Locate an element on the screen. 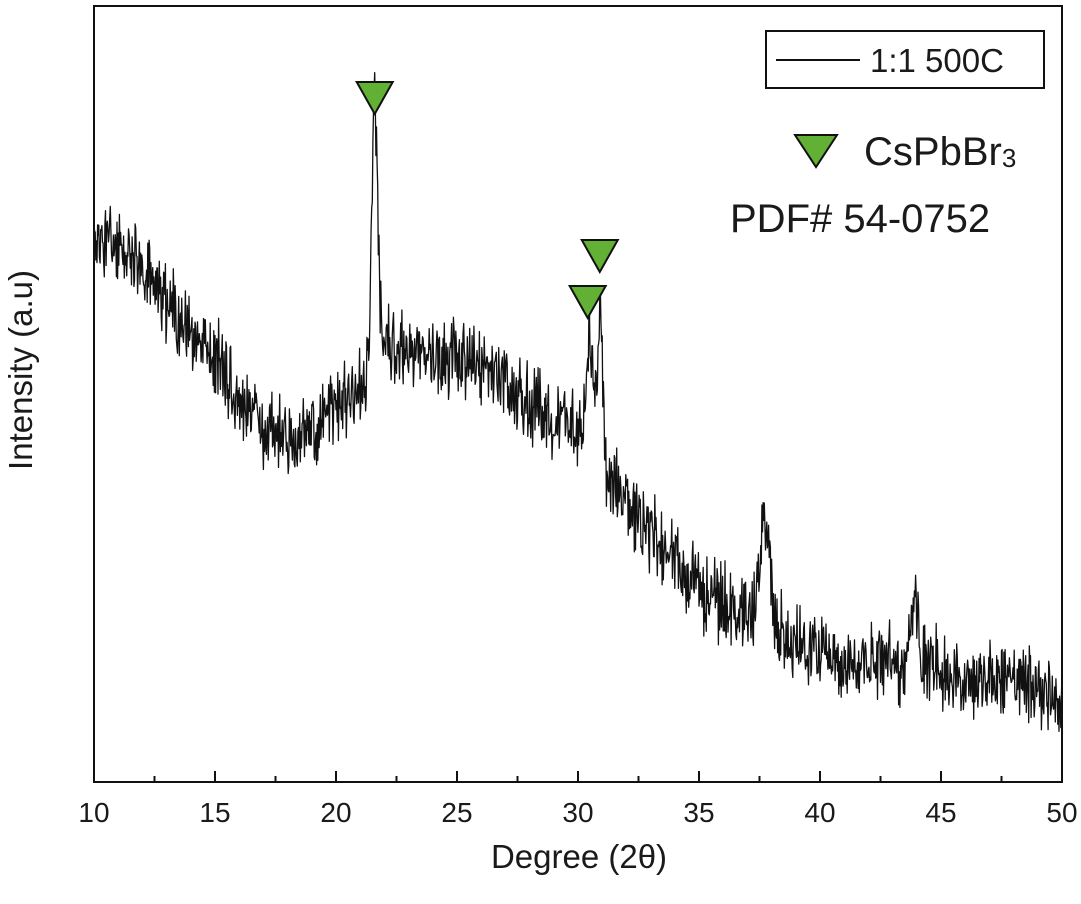 The height and width of the screenshot is (904, 1081). legend-label-1-1-500c: 1:1 500C is located at coordinates (937, 60).